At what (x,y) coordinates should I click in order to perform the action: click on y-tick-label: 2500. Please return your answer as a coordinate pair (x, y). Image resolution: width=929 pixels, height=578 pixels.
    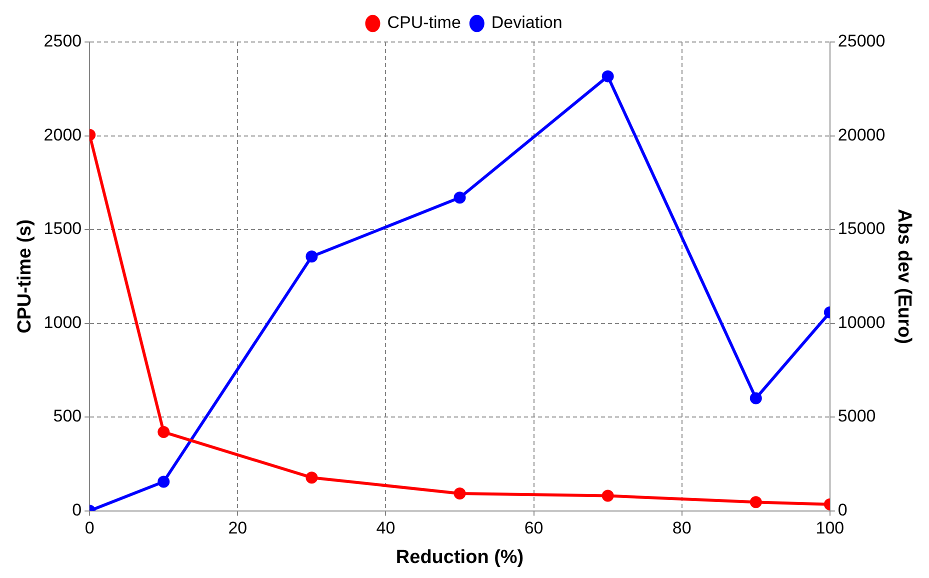
    Looking at the image, I should click on (63, 41).